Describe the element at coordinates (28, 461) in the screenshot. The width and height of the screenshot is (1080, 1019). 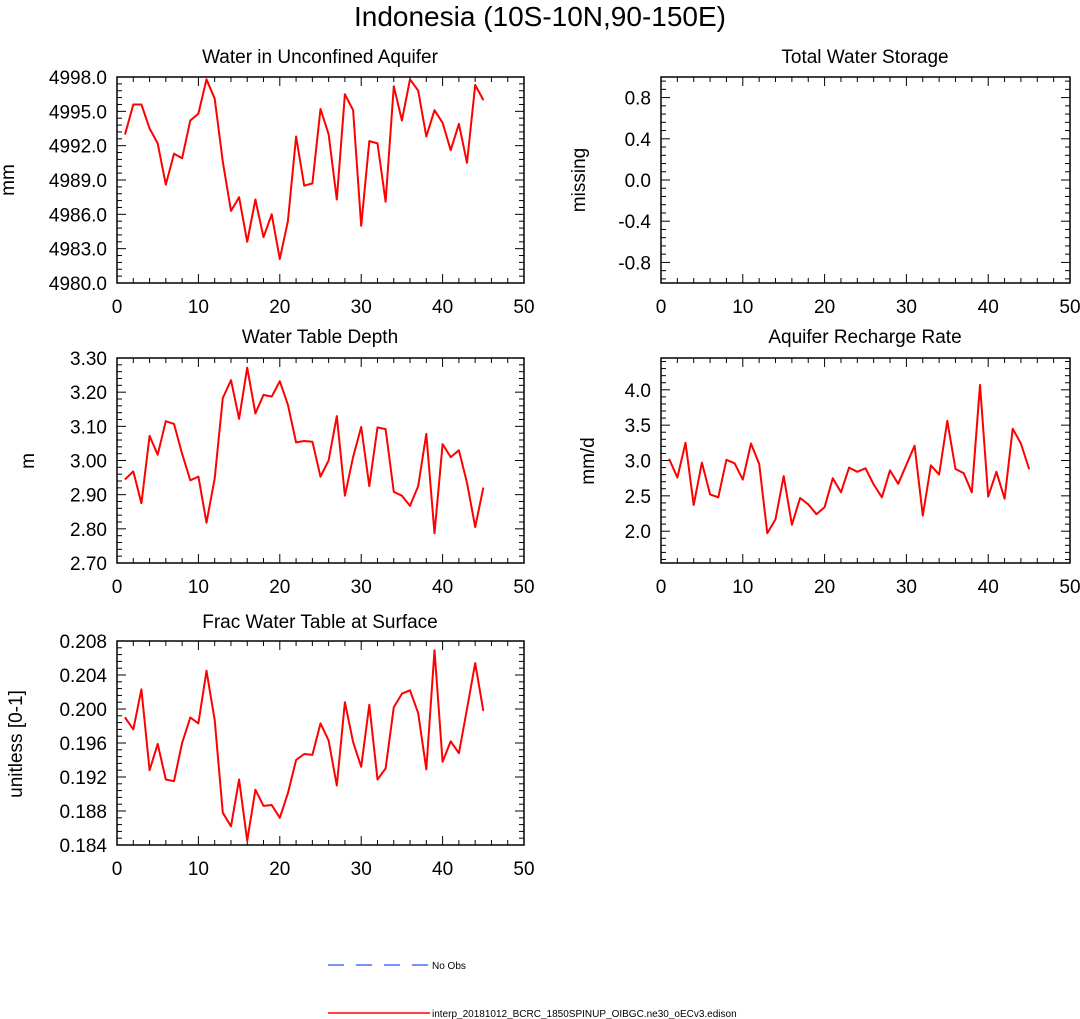
I see `y-axis-label: m` at that location.